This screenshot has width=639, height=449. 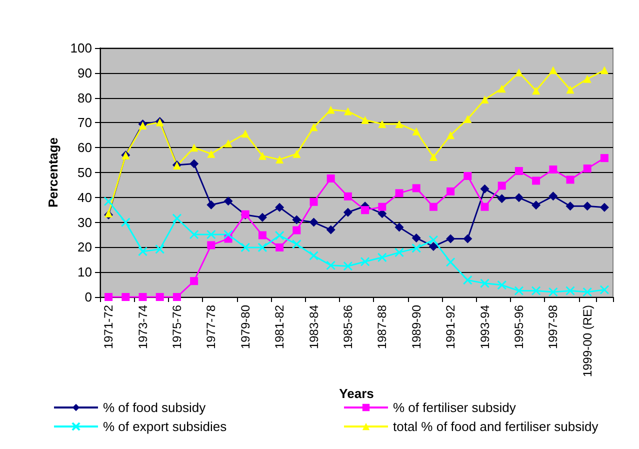 I want to click on y-tick-label: 30, so click(x=85, y=222).